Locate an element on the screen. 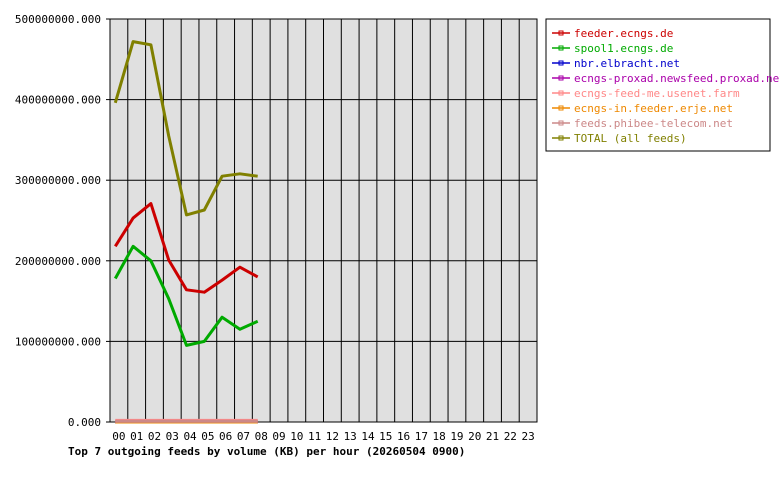  x-tick-label: 23 is located at coordinates (527, 436).